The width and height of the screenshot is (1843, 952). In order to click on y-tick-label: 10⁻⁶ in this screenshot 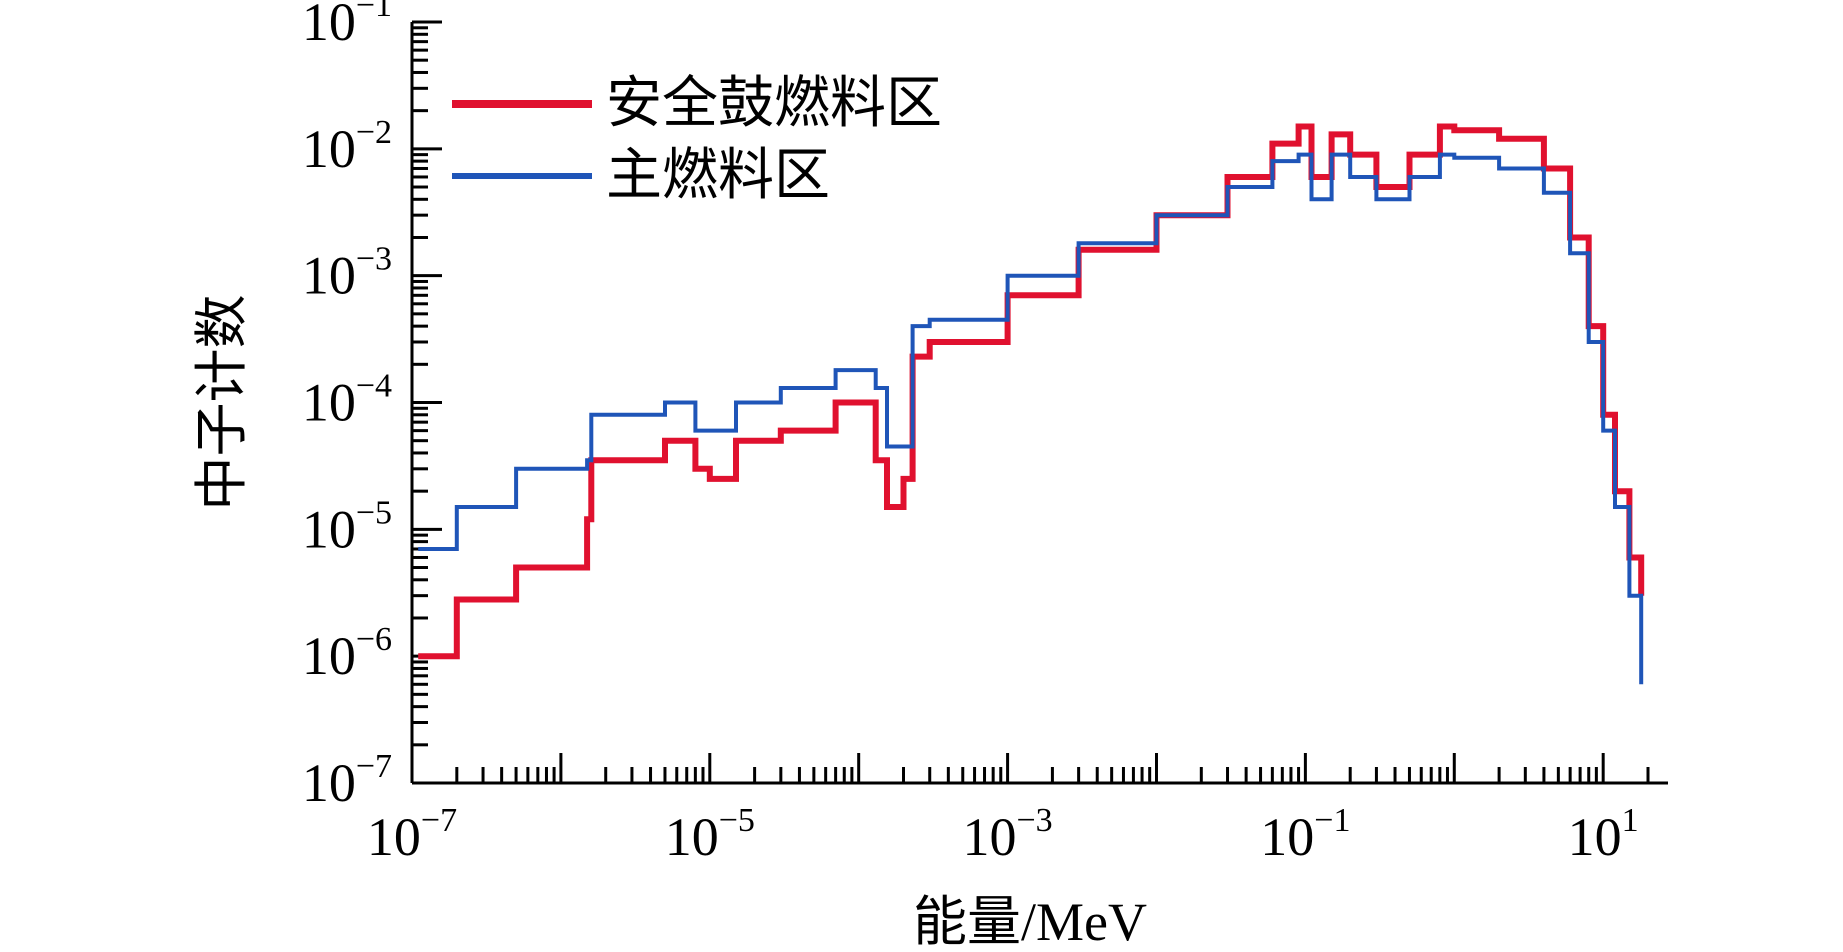, I will do `click(347, 653)`.